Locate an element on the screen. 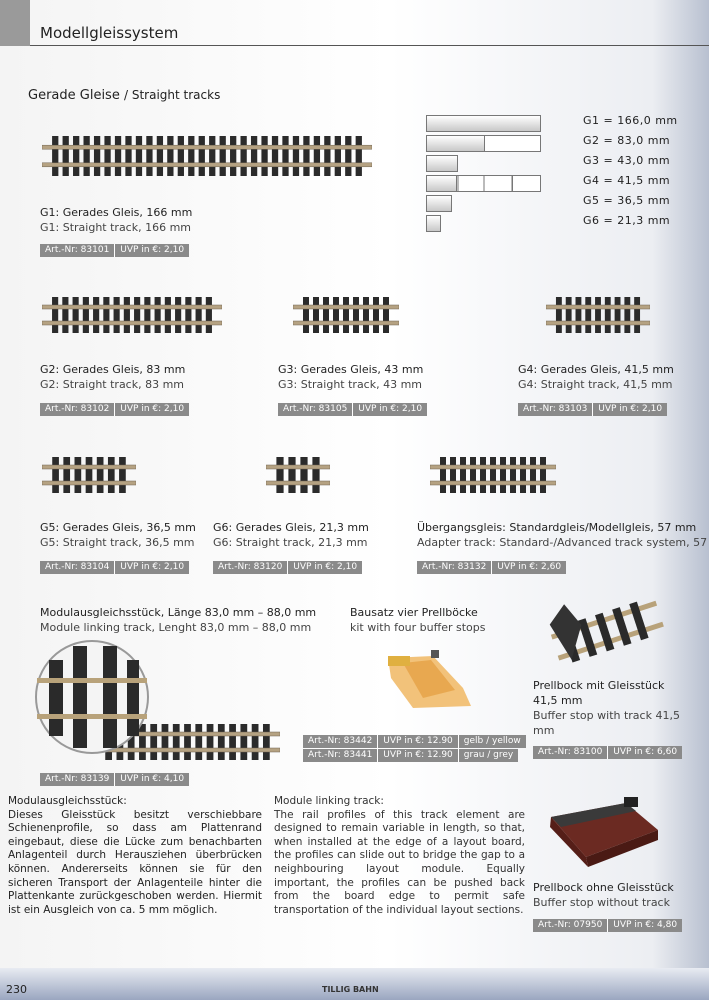  header-block is located at coordinates (15, 23).